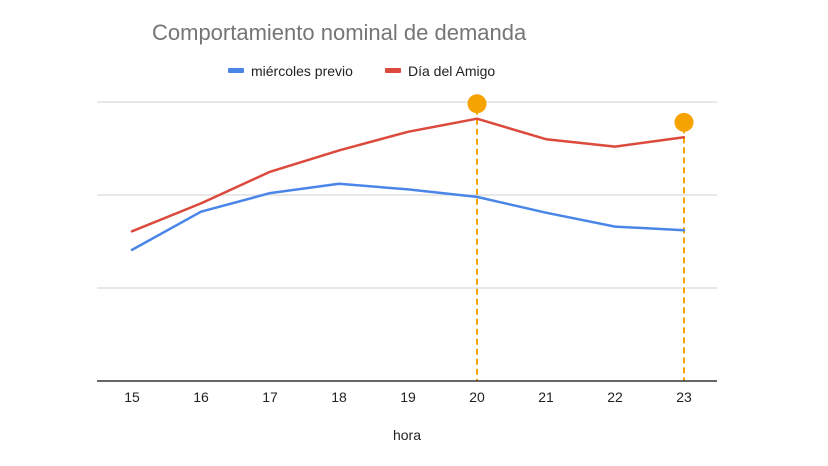 The width and height of the screenshot is (828, 466). I want to click on x-tick-label-21: 21, so click(546, 397).